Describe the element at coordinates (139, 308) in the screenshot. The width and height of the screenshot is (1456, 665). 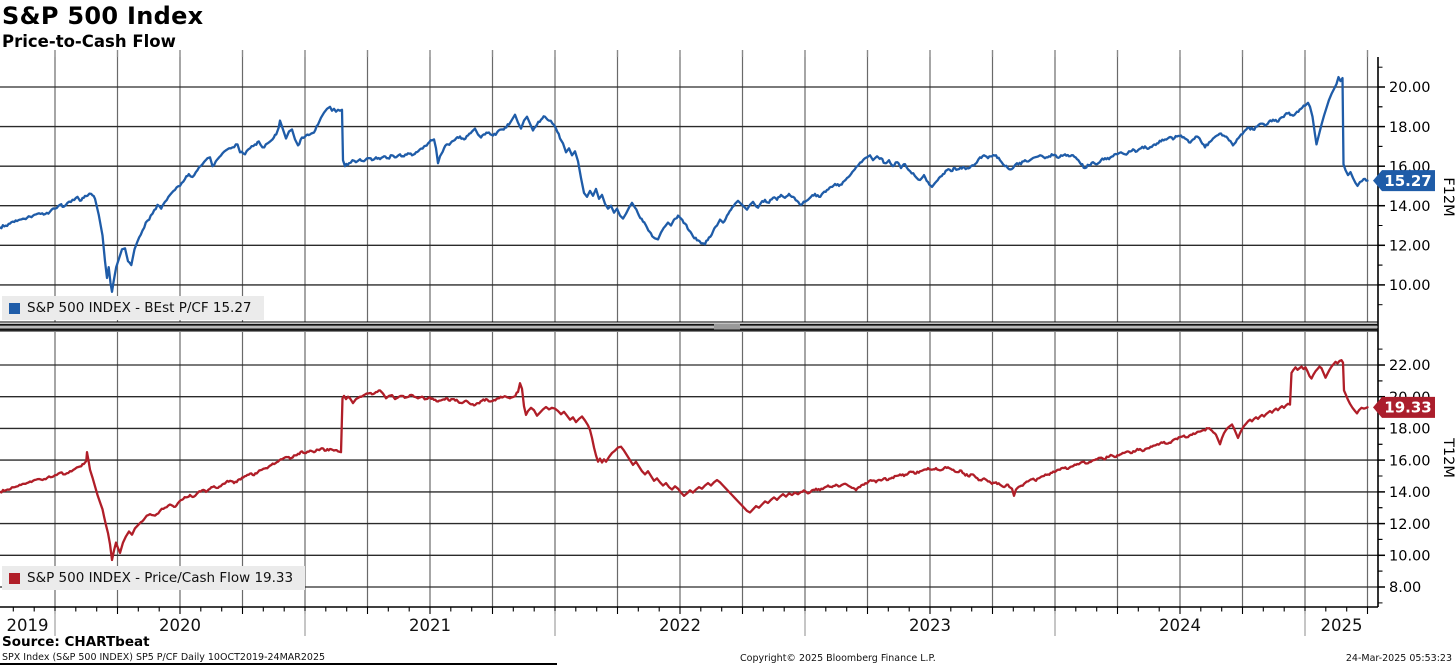
I see `legend-label: S&P 500 INDEX - BEst P/CF 15.27` at that location.